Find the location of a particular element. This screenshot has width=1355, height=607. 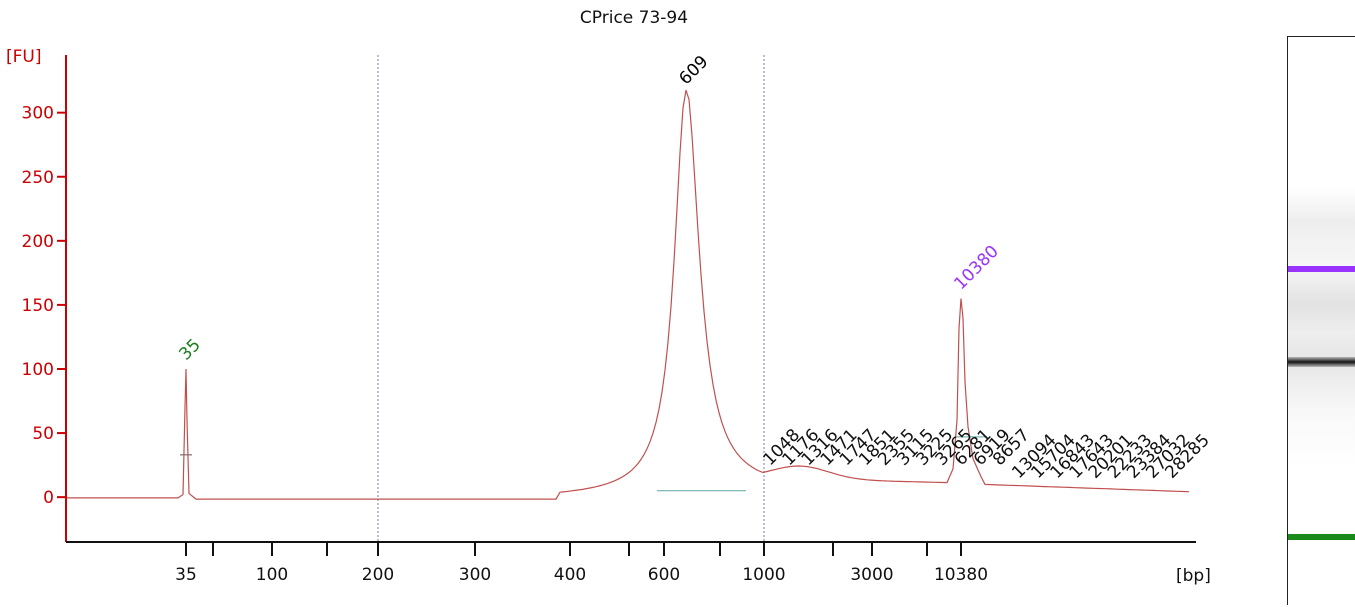

y-tick-label: 50 is located at coordinates (43, 434).